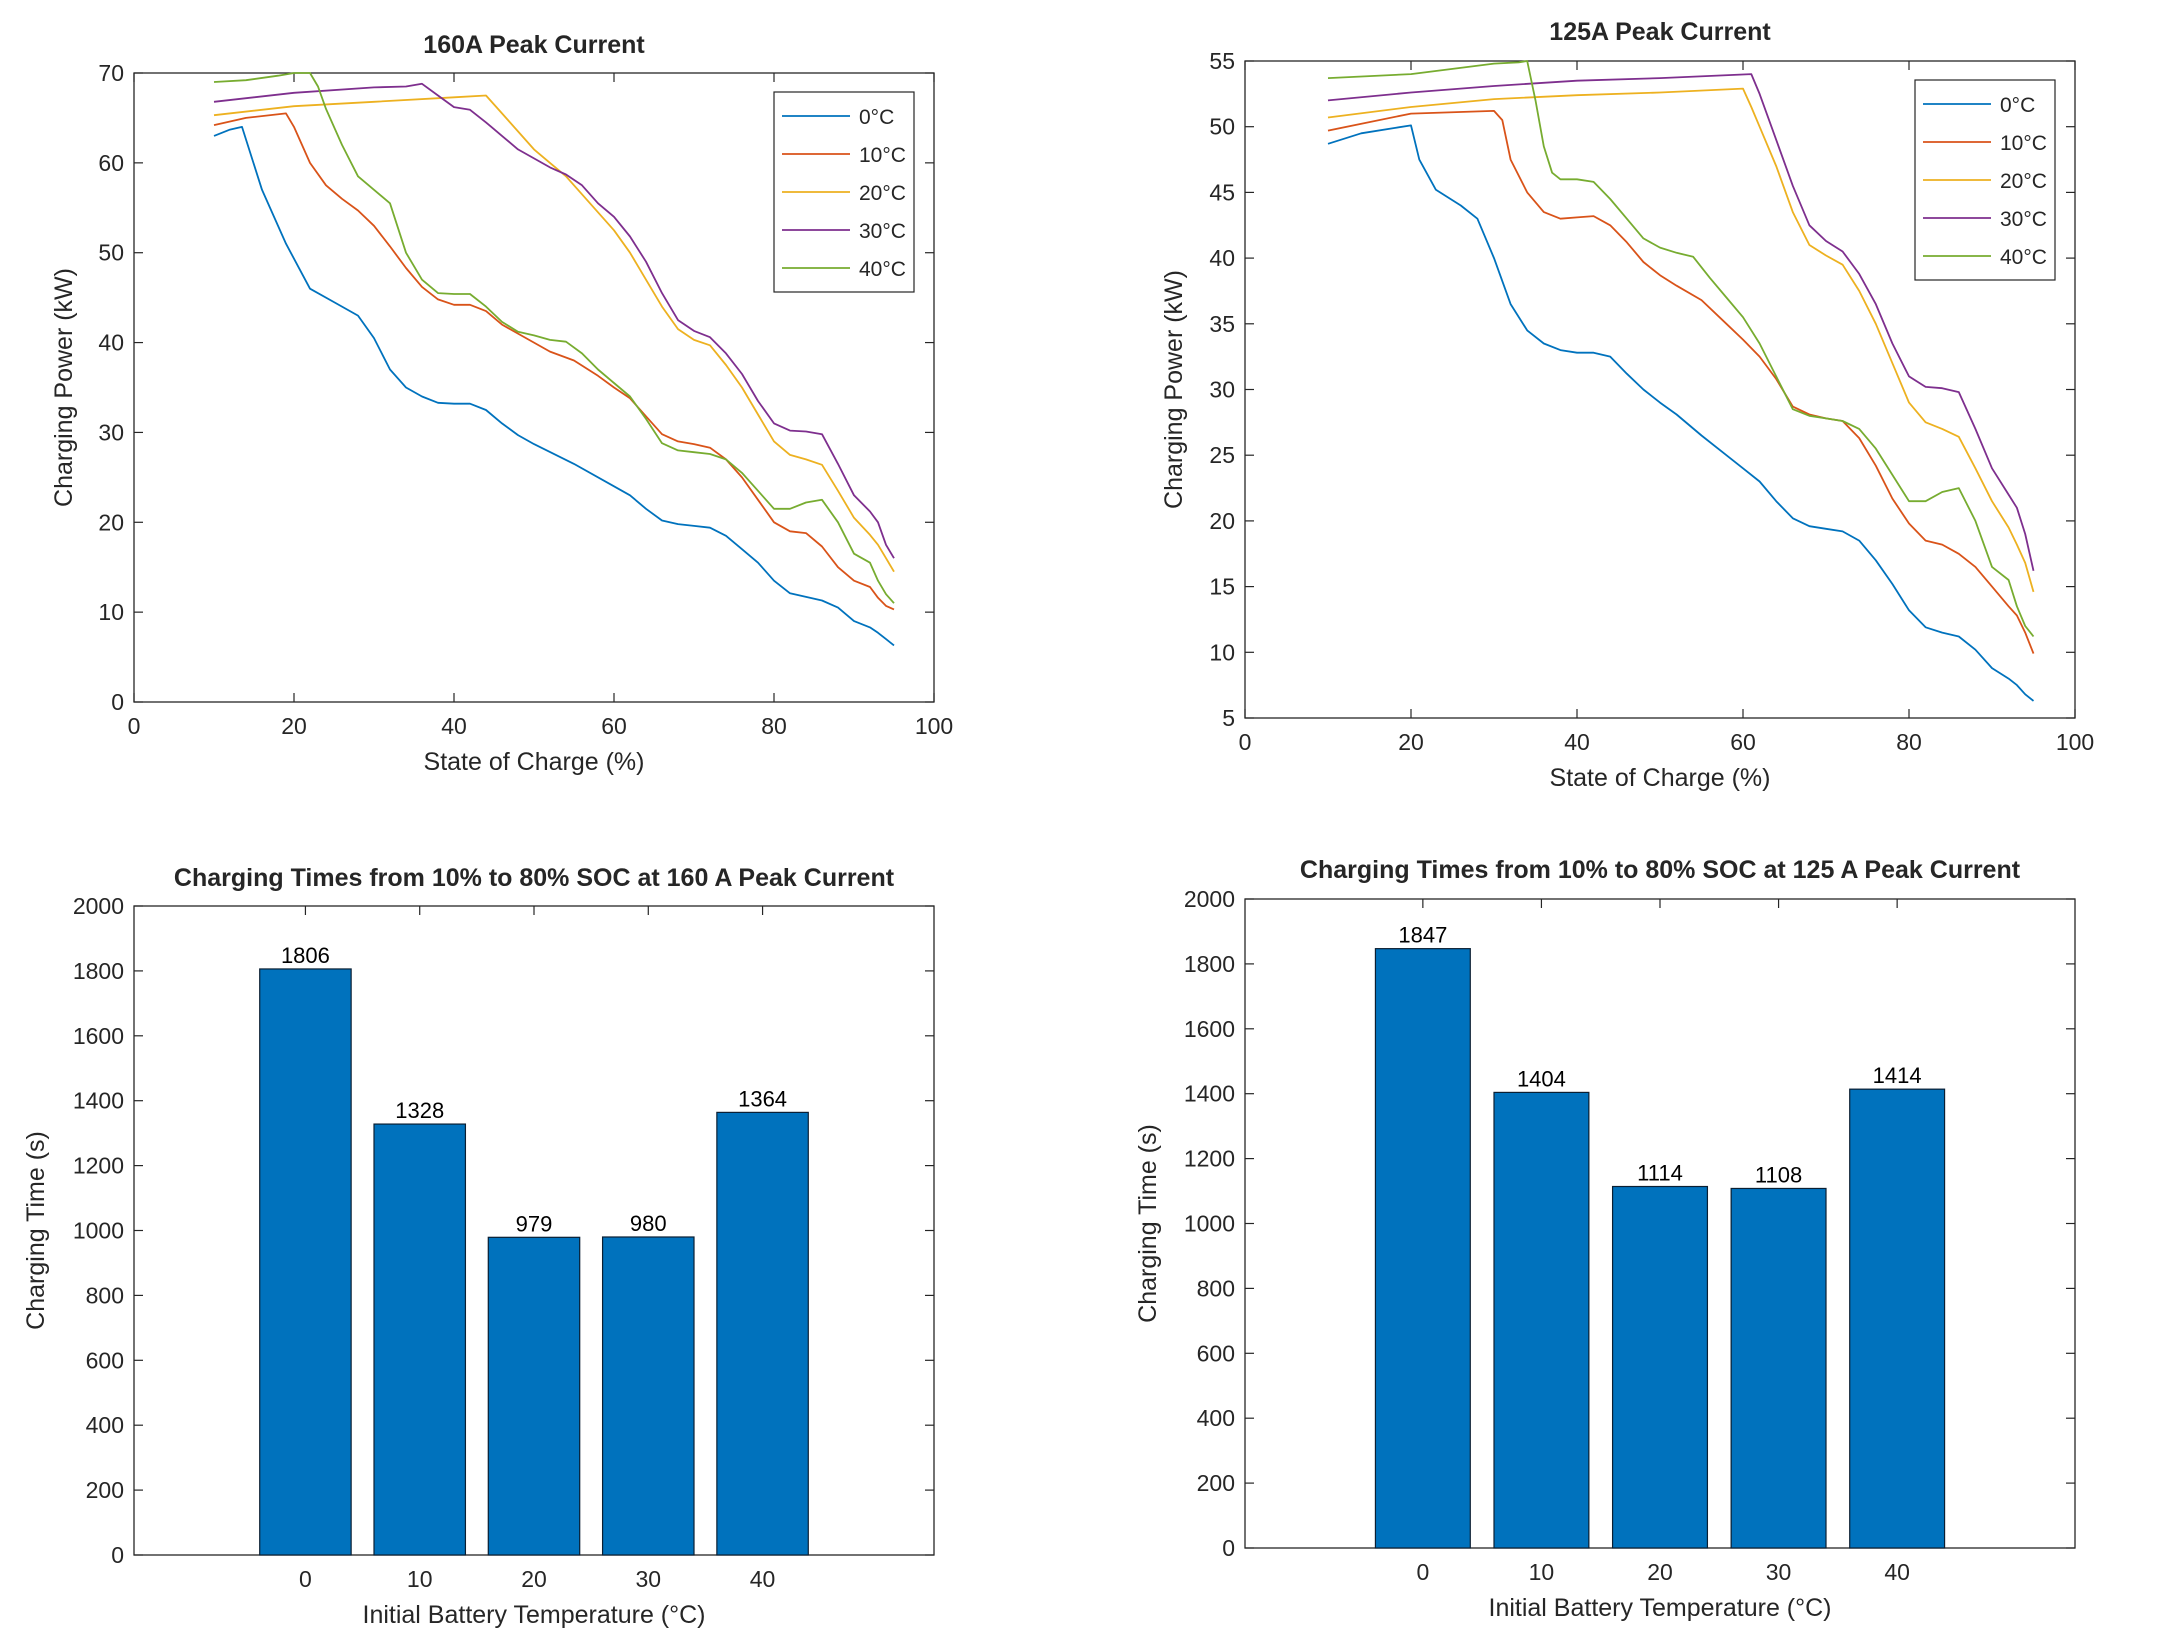 The image size is (2165, 1633). What do you see at coordinates (534, 1223) in the screenshot?
I see `bar-data-label: 979` at bounding box center [534, 1223].